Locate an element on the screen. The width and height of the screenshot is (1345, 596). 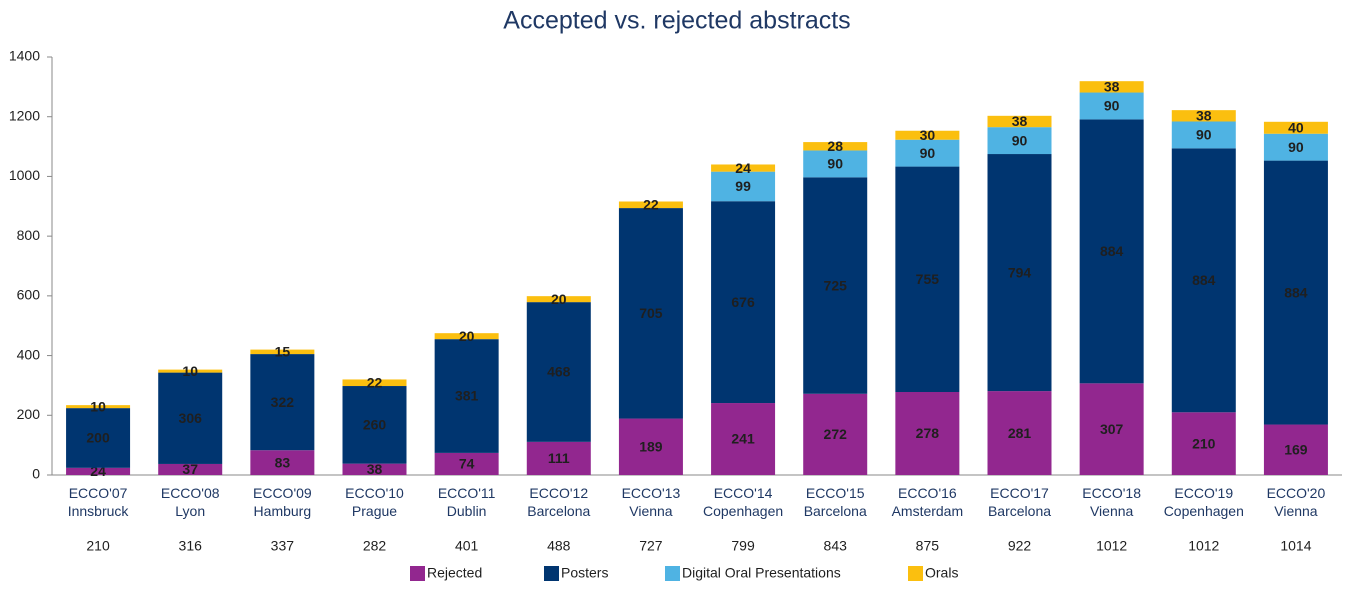
x-tick-label: ECCO'10 Prague is located at coordinates (374, 502).